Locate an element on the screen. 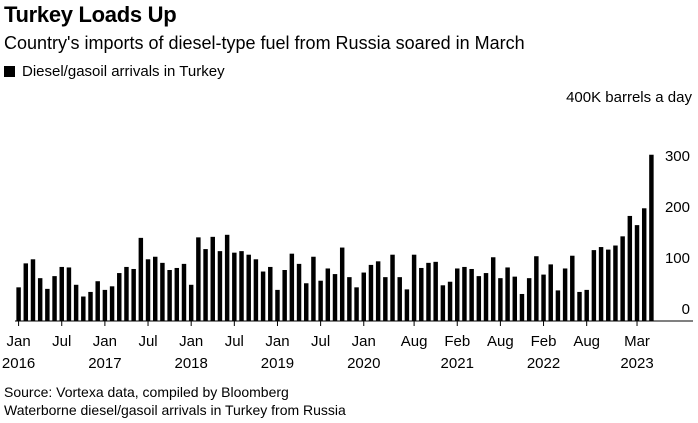  x-tick-year: 2018 is located at coordinates (190, 363).